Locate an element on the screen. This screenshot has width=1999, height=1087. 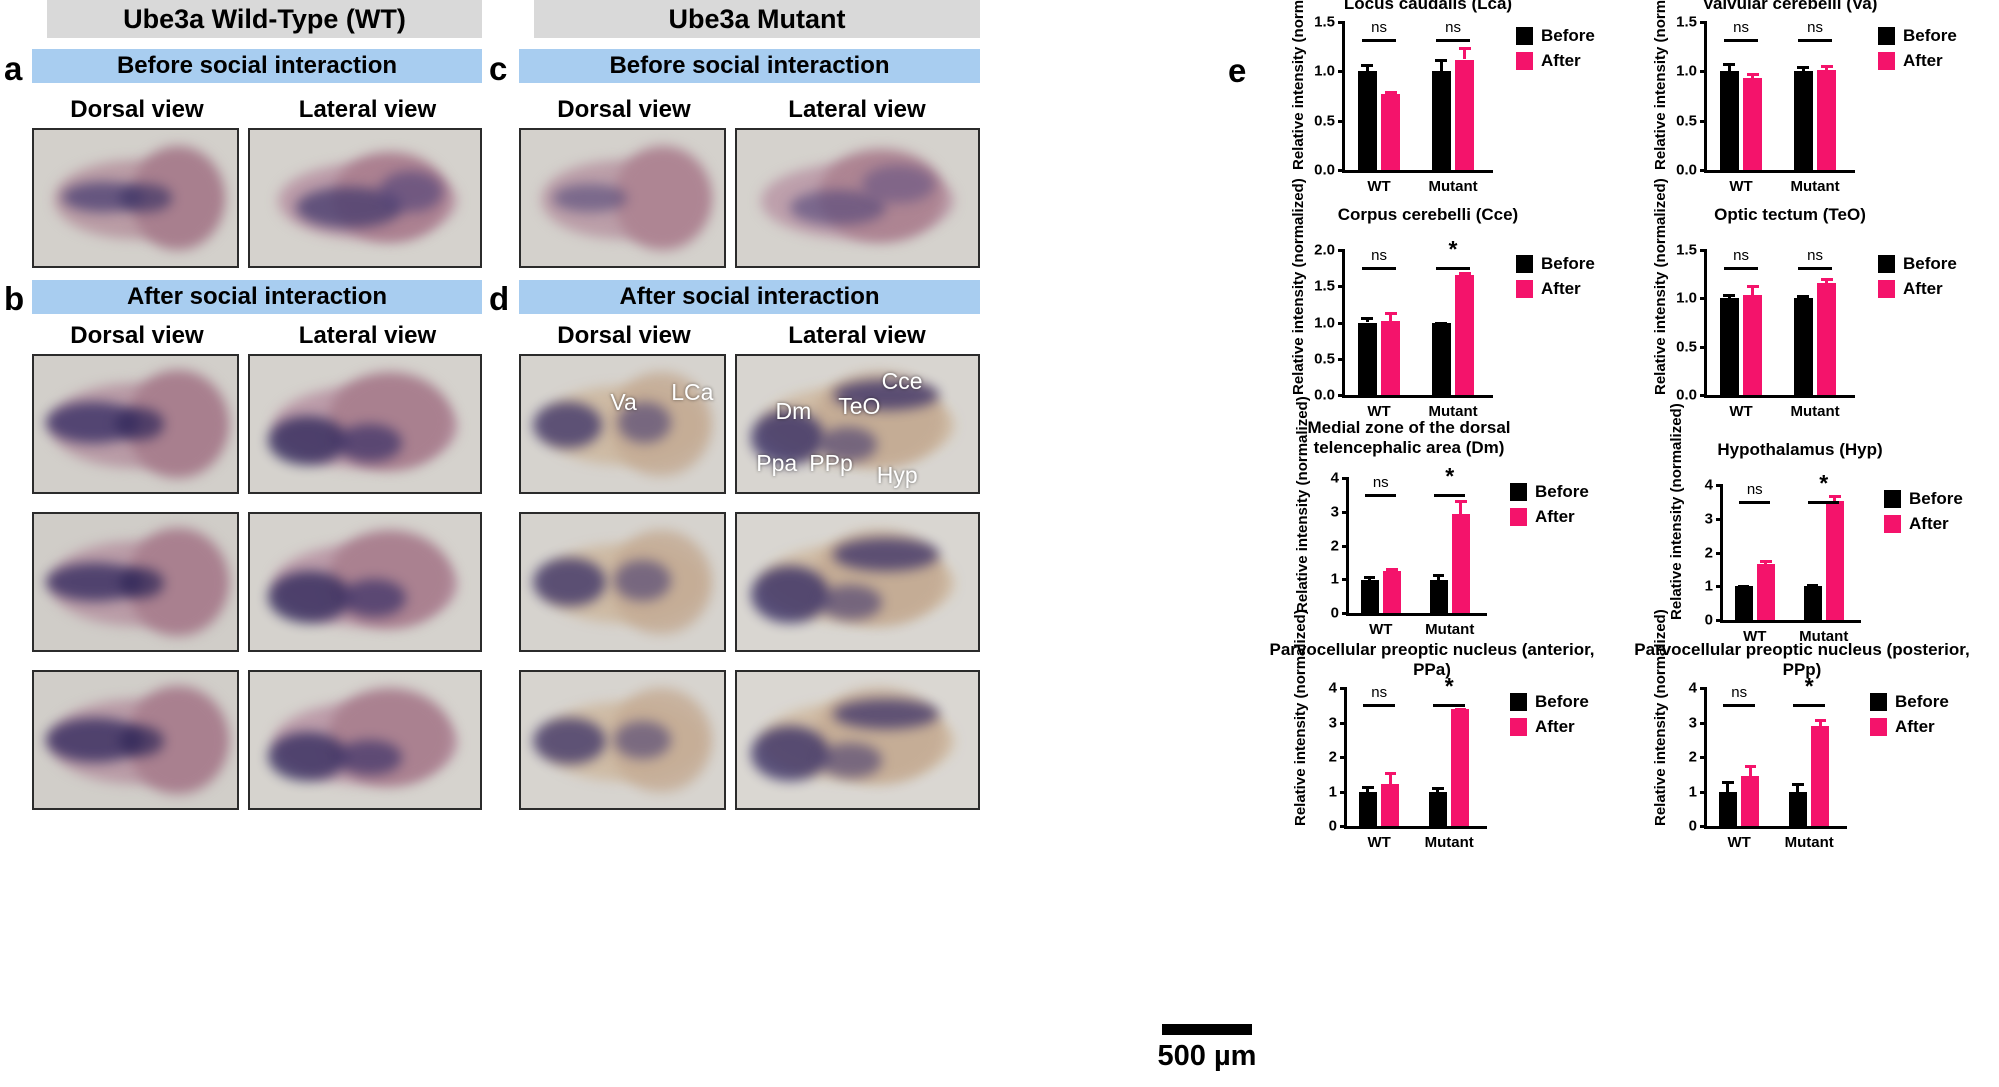
error-bar-ppp-mutant-after is located at coordinates (1820, 723).